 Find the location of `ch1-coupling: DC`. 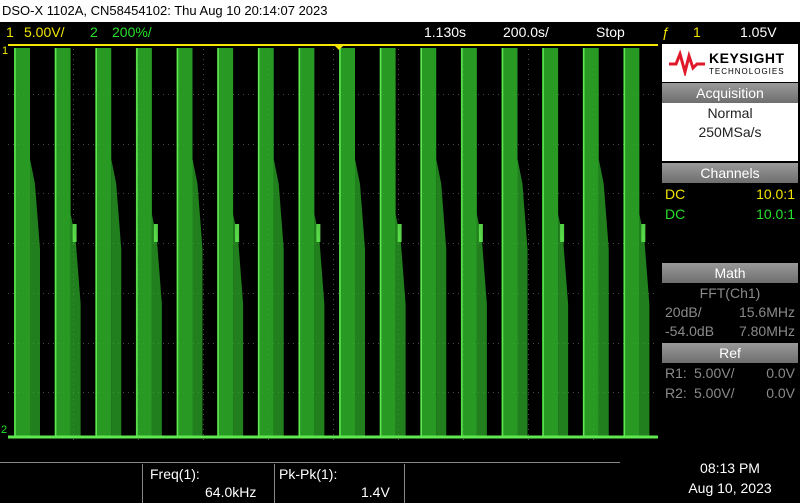

ch1-coupling: DC is located at coordinates (675, 194).